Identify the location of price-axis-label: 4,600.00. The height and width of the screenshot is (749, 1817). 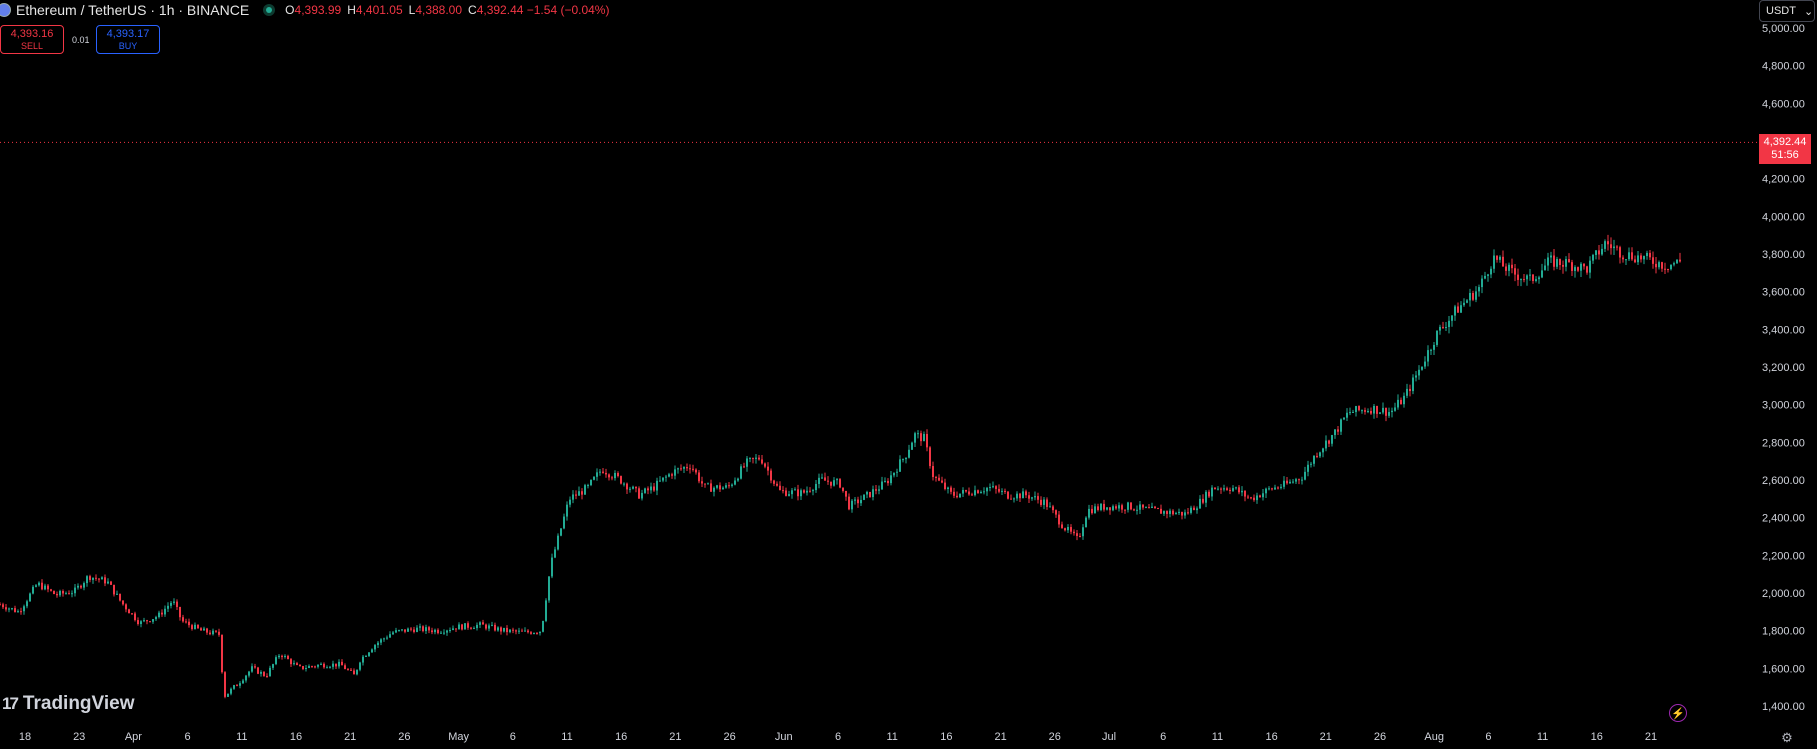
(1783, 104).